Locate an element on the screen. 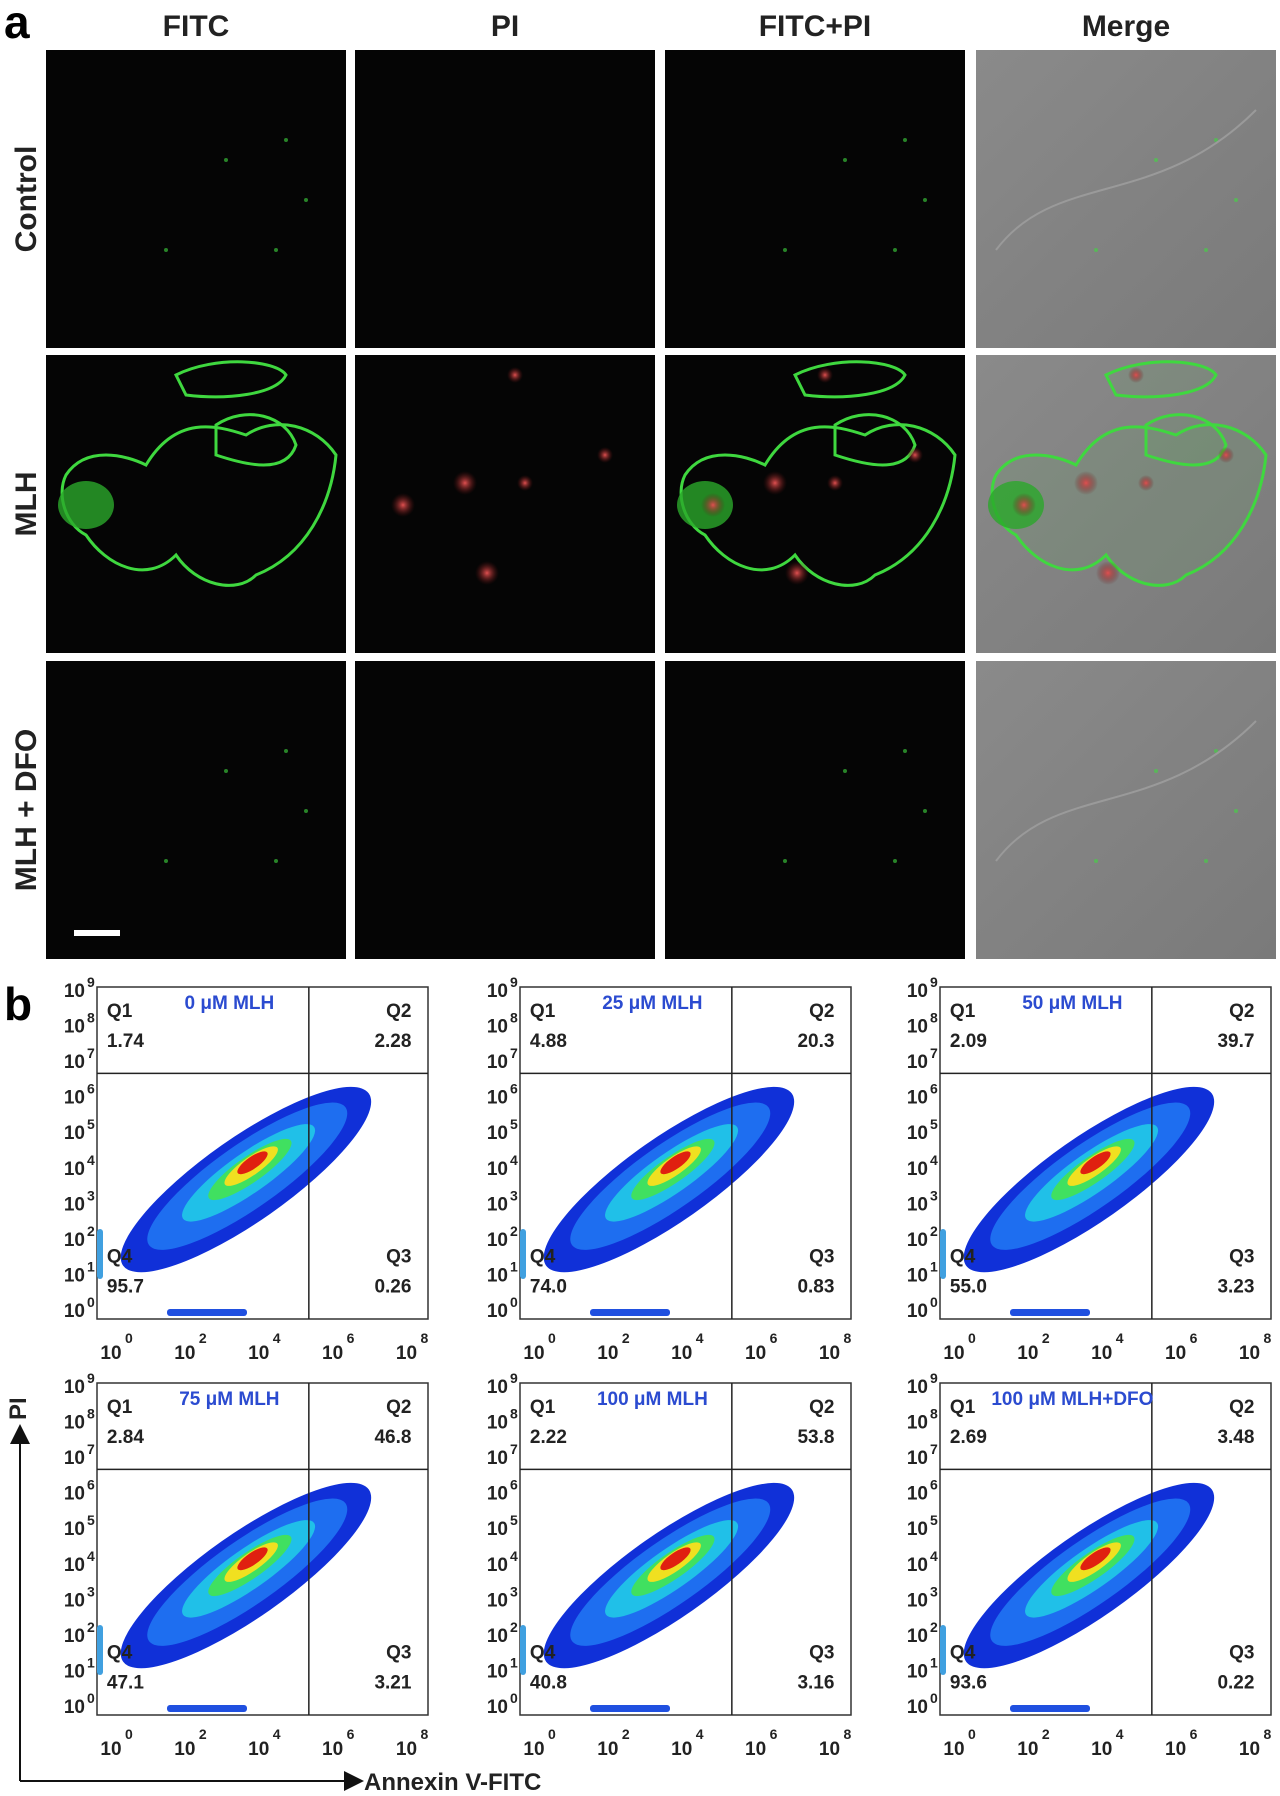 This screenshot has width=1280, height=1796. quadrant-value: 1.74 is located at coordinates (125, 1041).